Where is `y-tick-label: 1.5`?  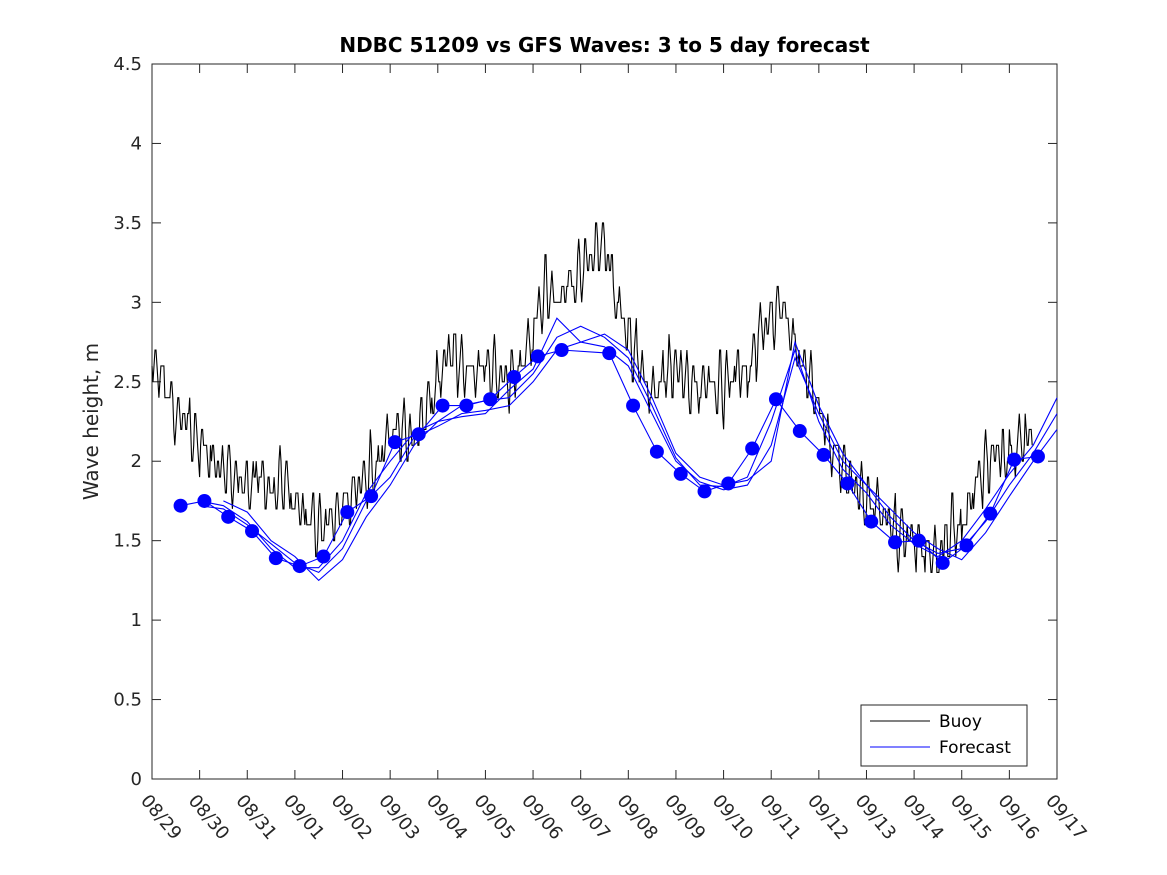 y-tick-label: 1.5 is located at coordinates (127, 541).